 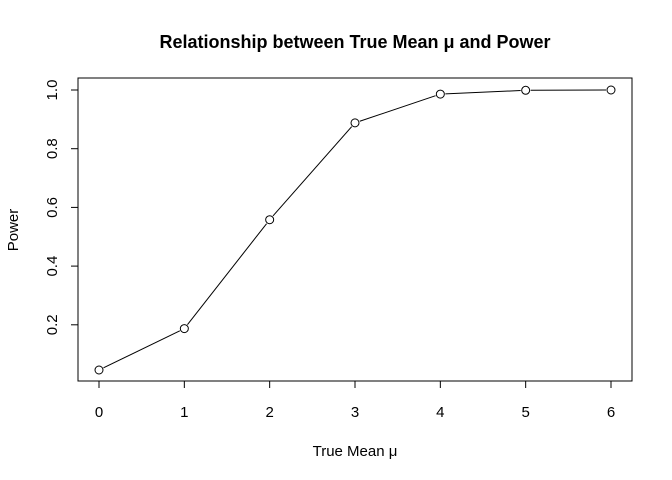 What do you see at coordinates (13, 230) in the screenshot?
I see `y-axis-title: Power` at bounding box center [13, 230].